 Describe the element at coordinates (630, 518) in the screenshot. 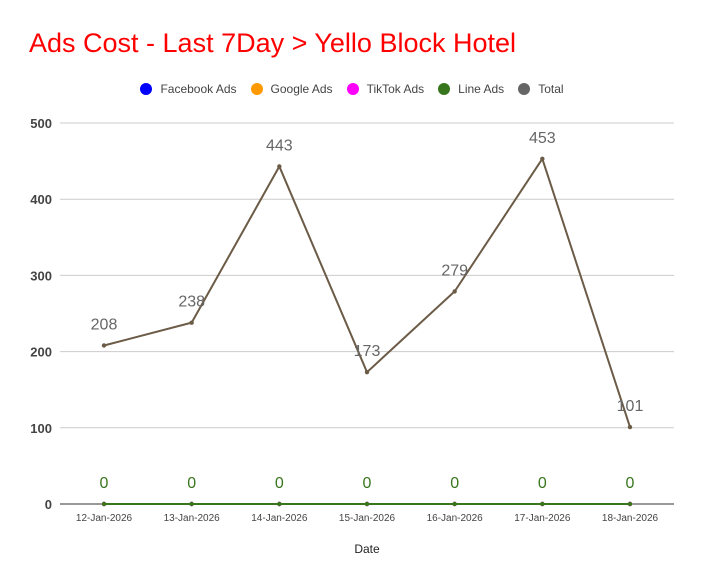

I see `x-tick-label: 18-Jan-2026` at that location.